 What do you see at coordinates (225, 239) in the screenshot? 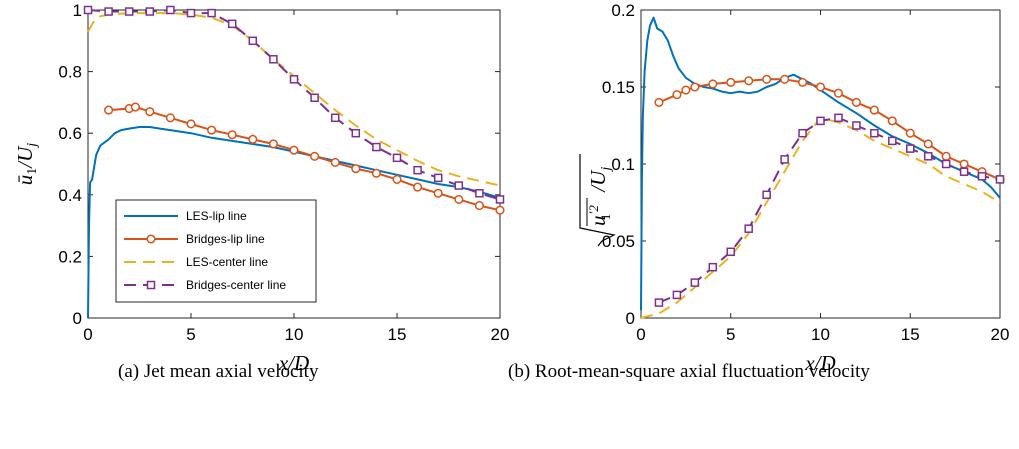
I see `legend-label: Bridges-lip line` at bounding box center [225, 239].